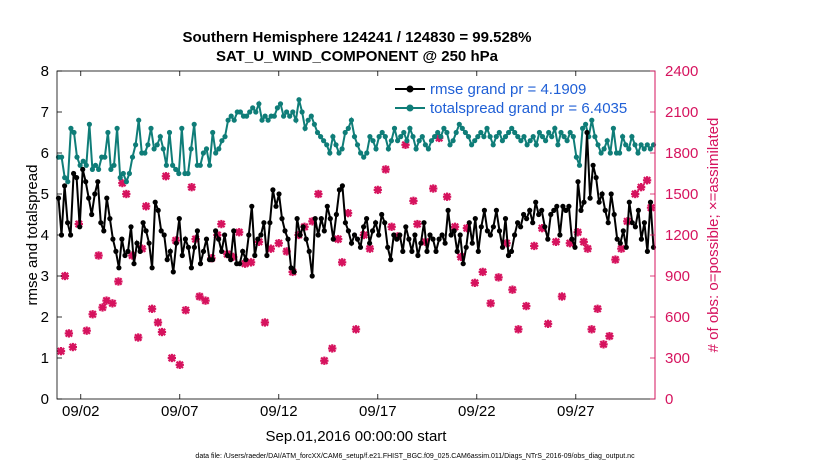 Image resolution: width=830 pixels, height=470 pixels. Describe the element at coordinates (669, 399) in the screenshot. I see `right-tick-label: 0` at that location.